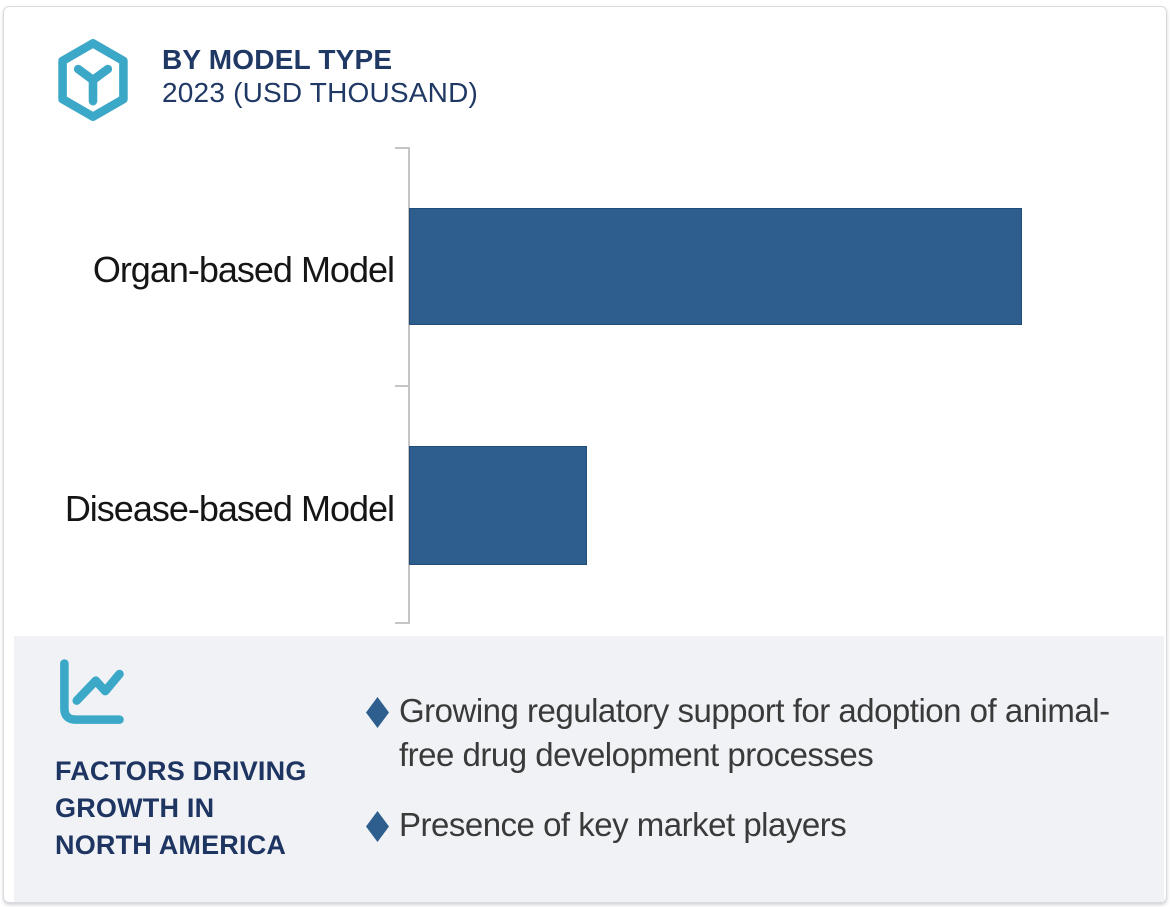 This screenshot has height=907, width=1170. I want to click on bullet-text: Presence of key market players, so click(623, 824).